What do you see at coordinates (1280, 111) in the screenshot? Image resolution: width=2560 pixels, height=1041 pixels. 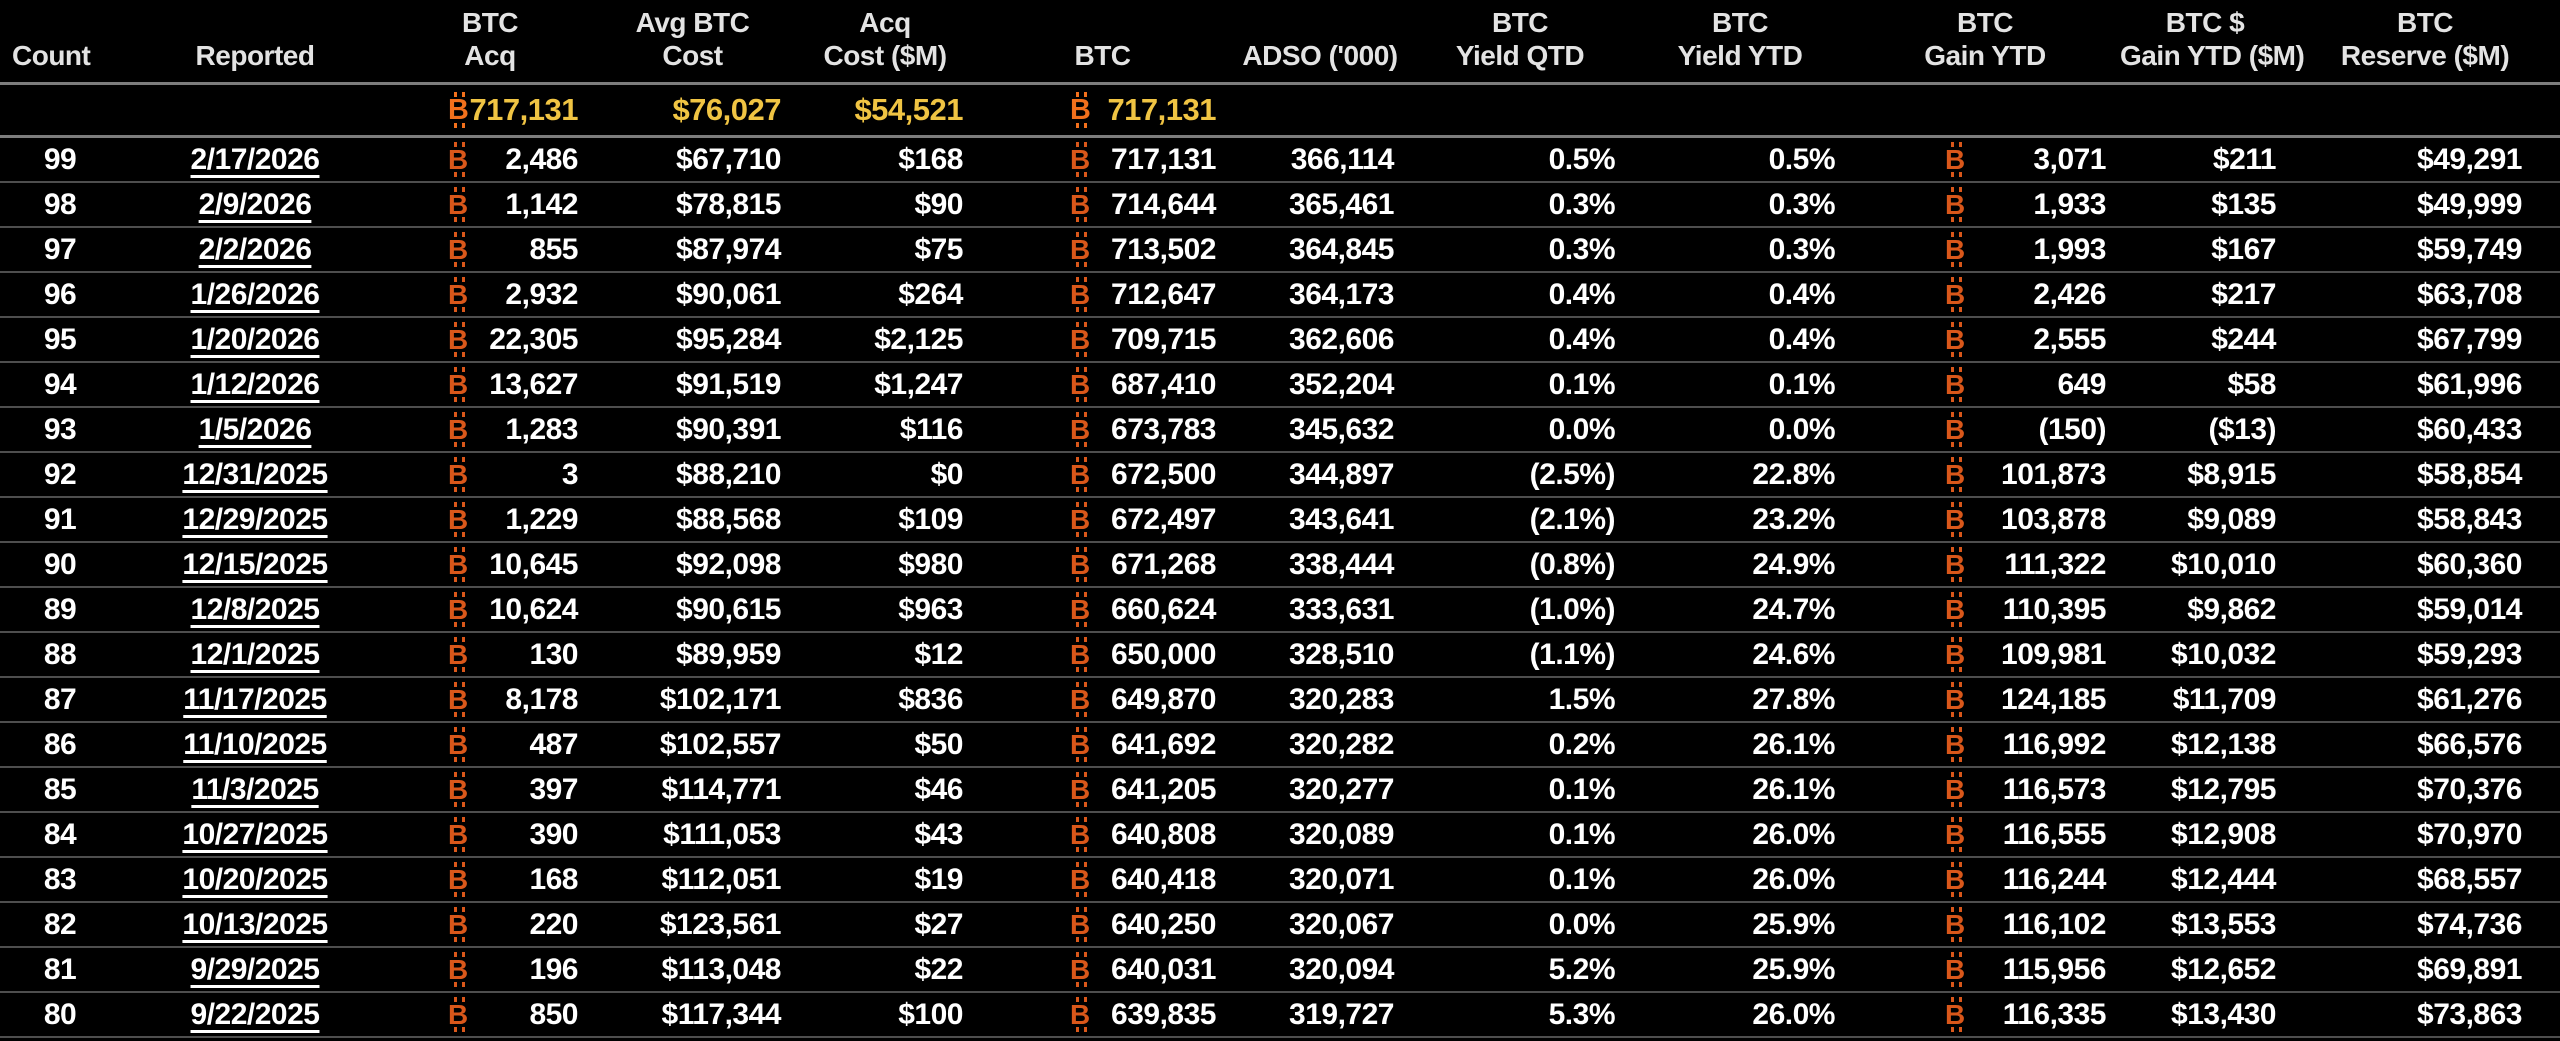 I see `summary-row: B 717,131 $76,027 $54,521 B 717,131` at bounding box center [1280, 111].